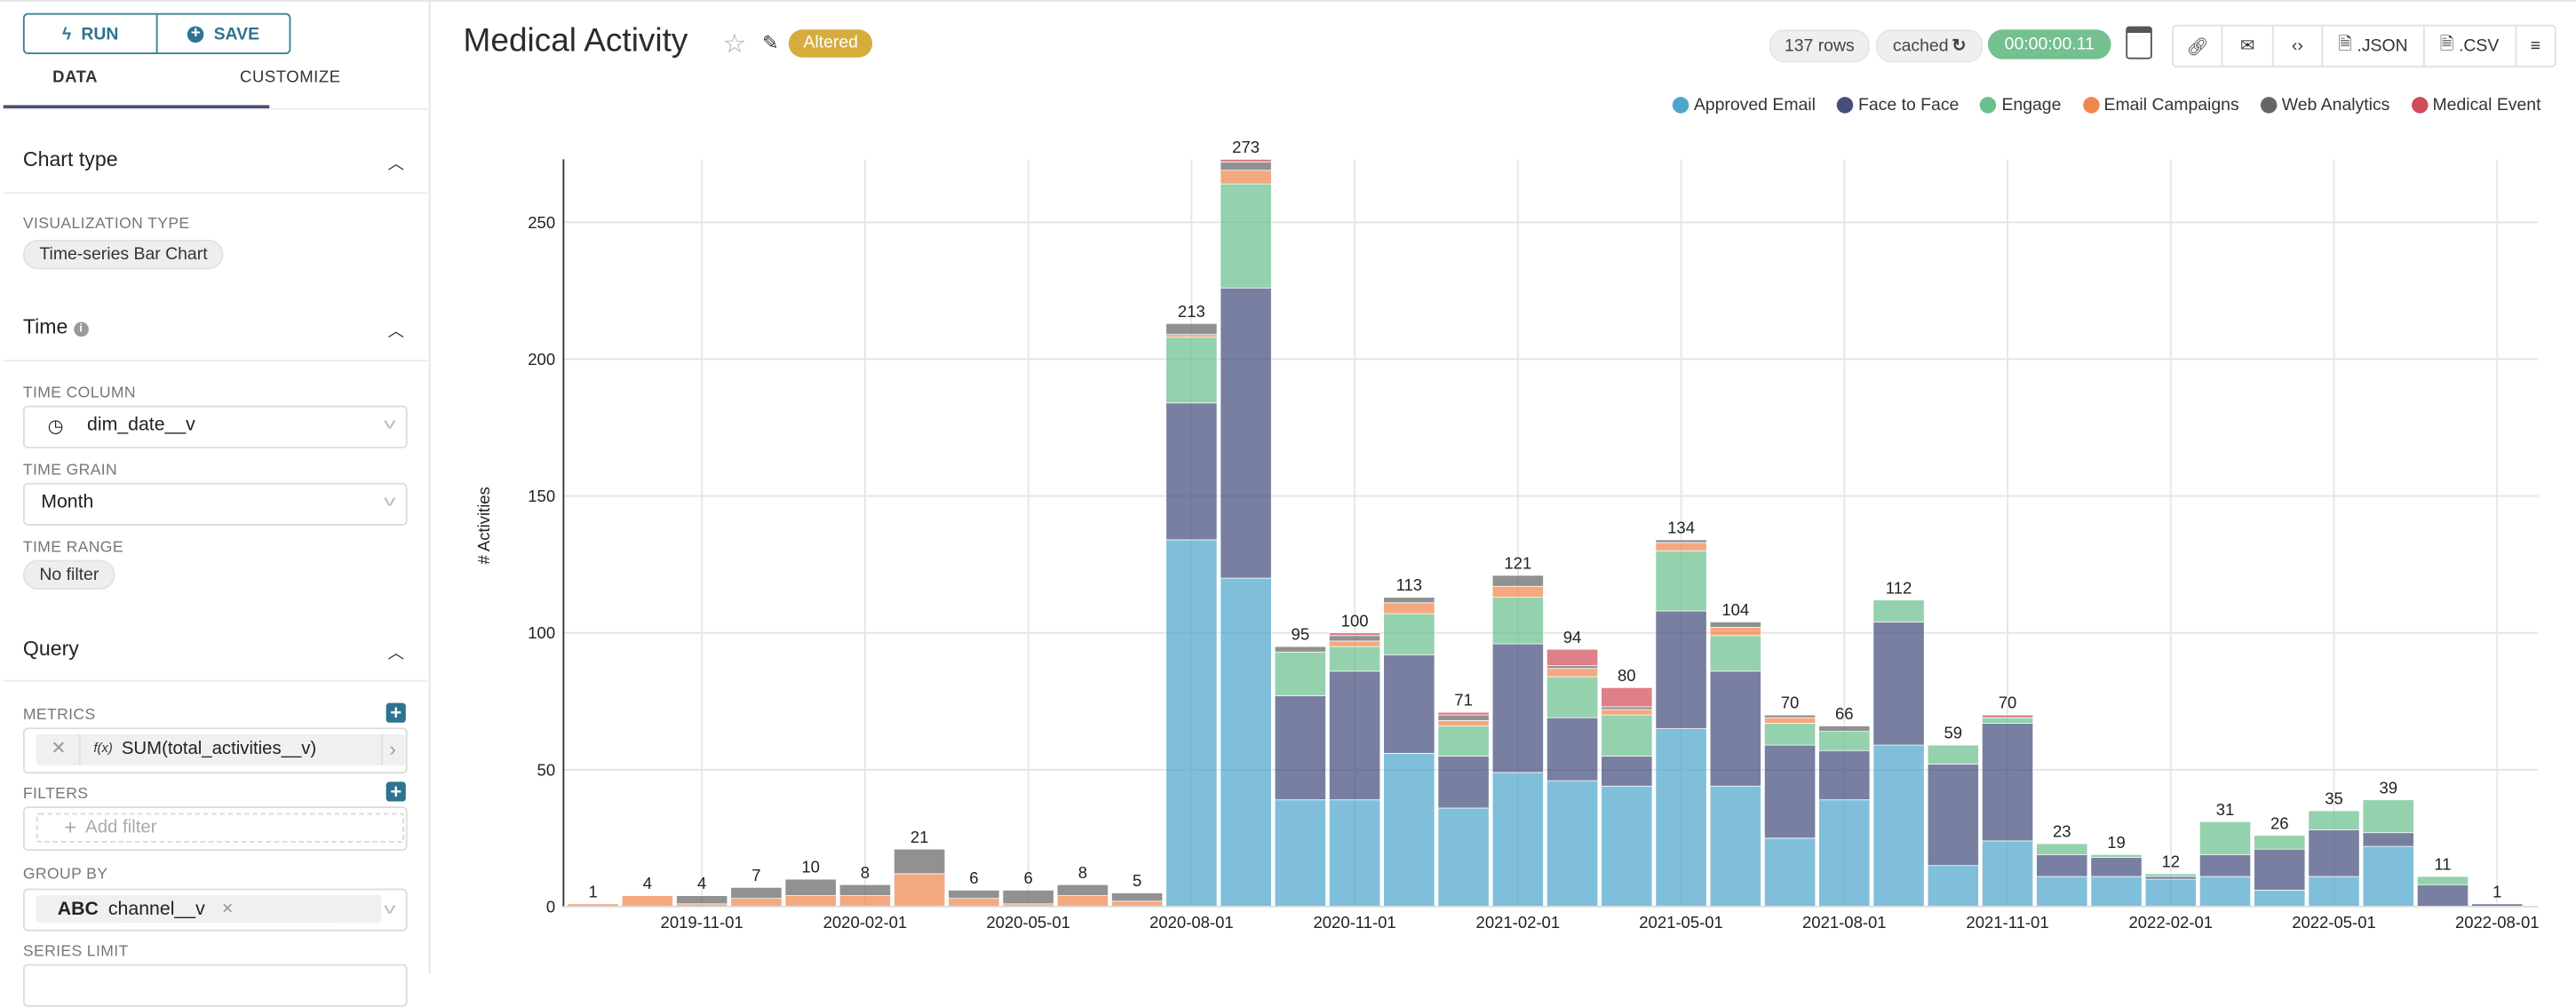  What do you see at coordinates (70, 159) in the screenshot?
I see `section-chart-type: Chart type` at bounding box center [70, 159].